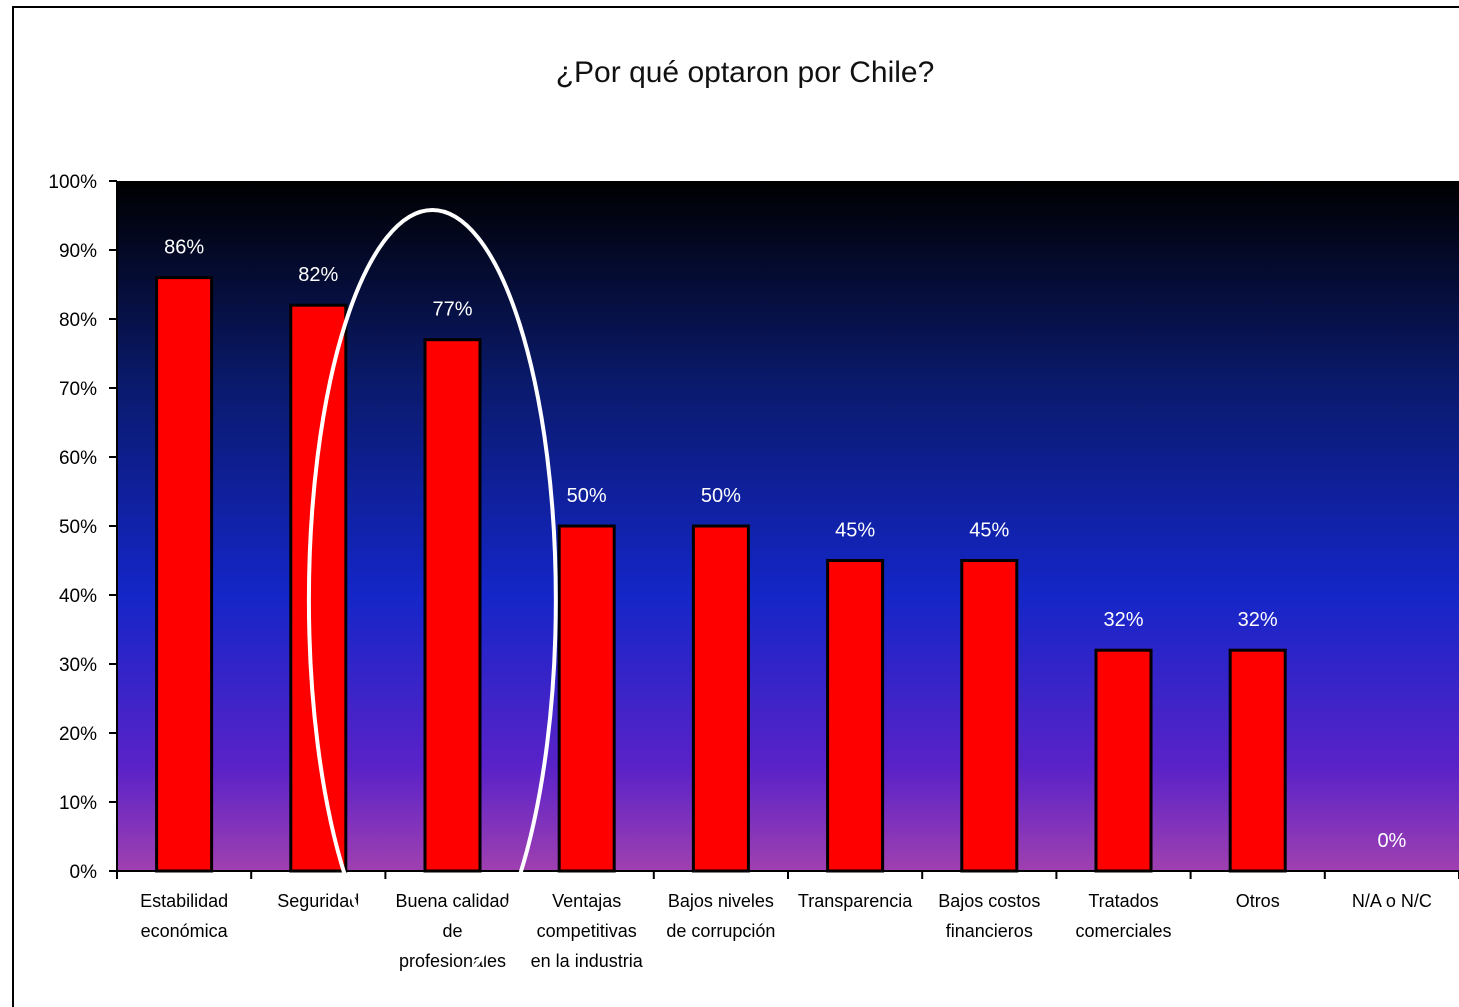 The image size is (1459, 1007). What do you see at coordinates (184, 916) in the screenshot?
I see `category-label: Estabilidad económica` at bounding box center [184, 916].